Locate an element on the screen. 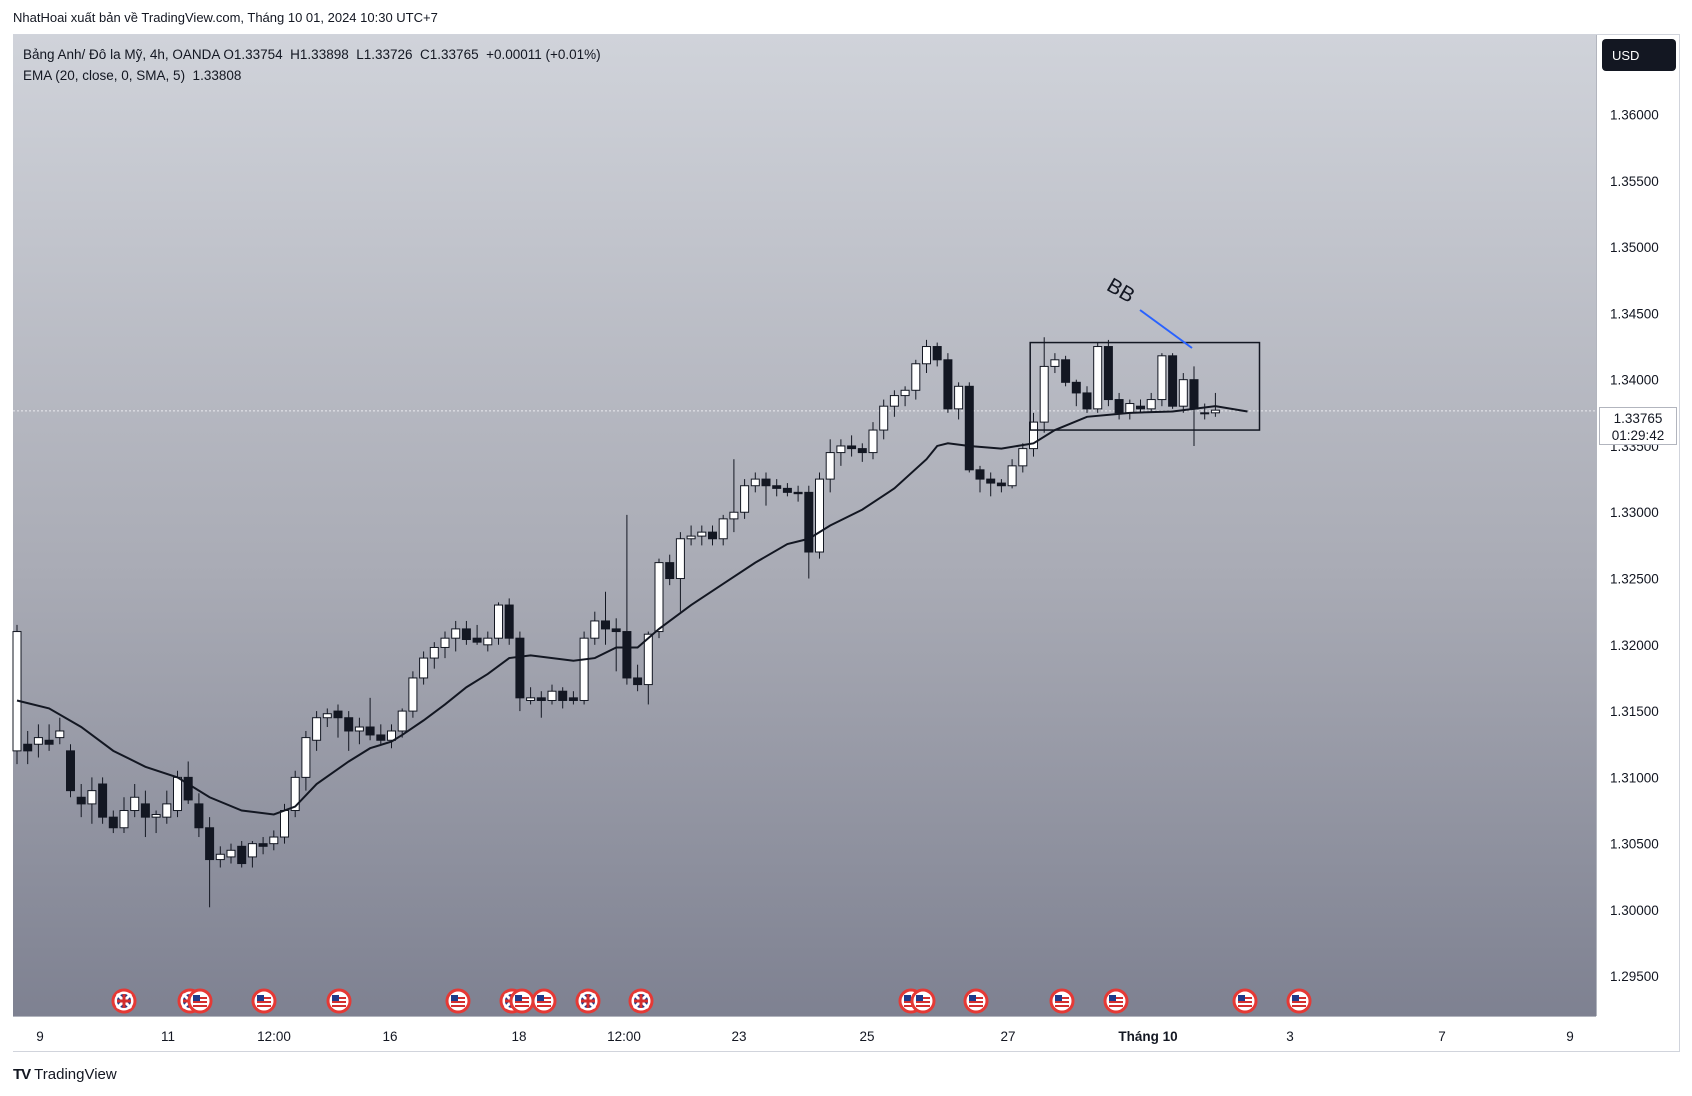 The image size is (1692, 1096). time-tick-label: 12:00 is located at coordinates (274, 1036).